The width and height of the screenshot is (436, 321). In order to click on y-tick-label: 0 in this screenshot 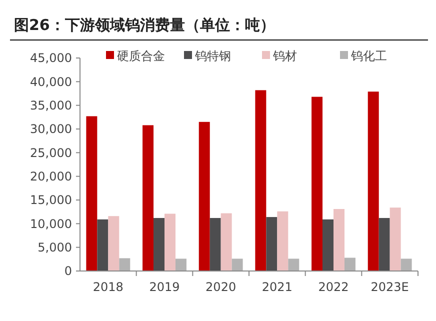, I will do `click(68, 271)`.